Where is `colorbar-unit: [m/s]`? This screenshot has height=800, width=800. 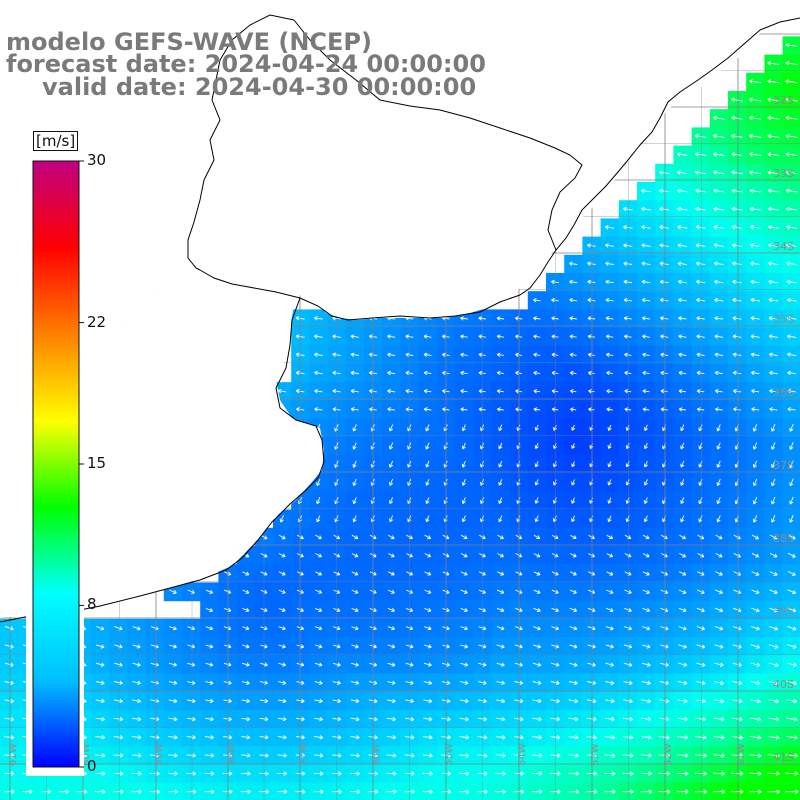
colorbar-unit: [m/s] is located at coordinates (56, 141).